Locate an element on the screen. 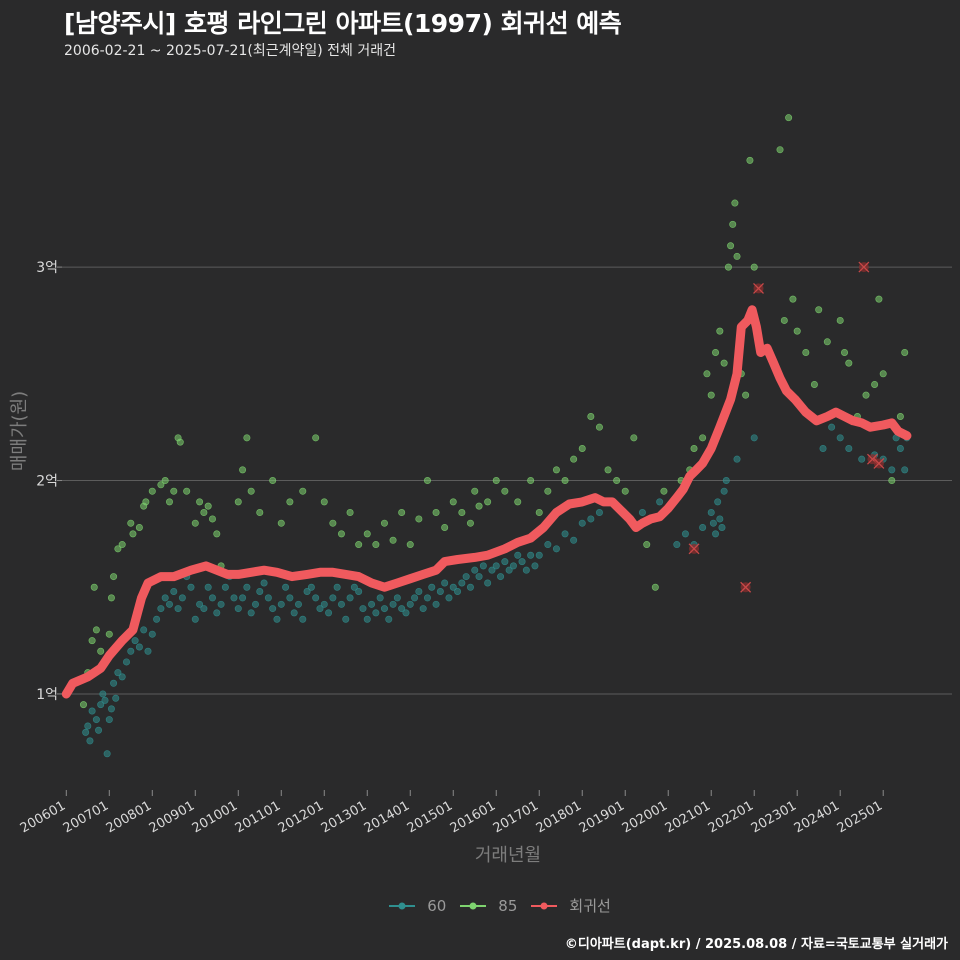 The width and height of the screenshot is (960, 960). legend-item-60: 60 is located at coordinates (417, 905).